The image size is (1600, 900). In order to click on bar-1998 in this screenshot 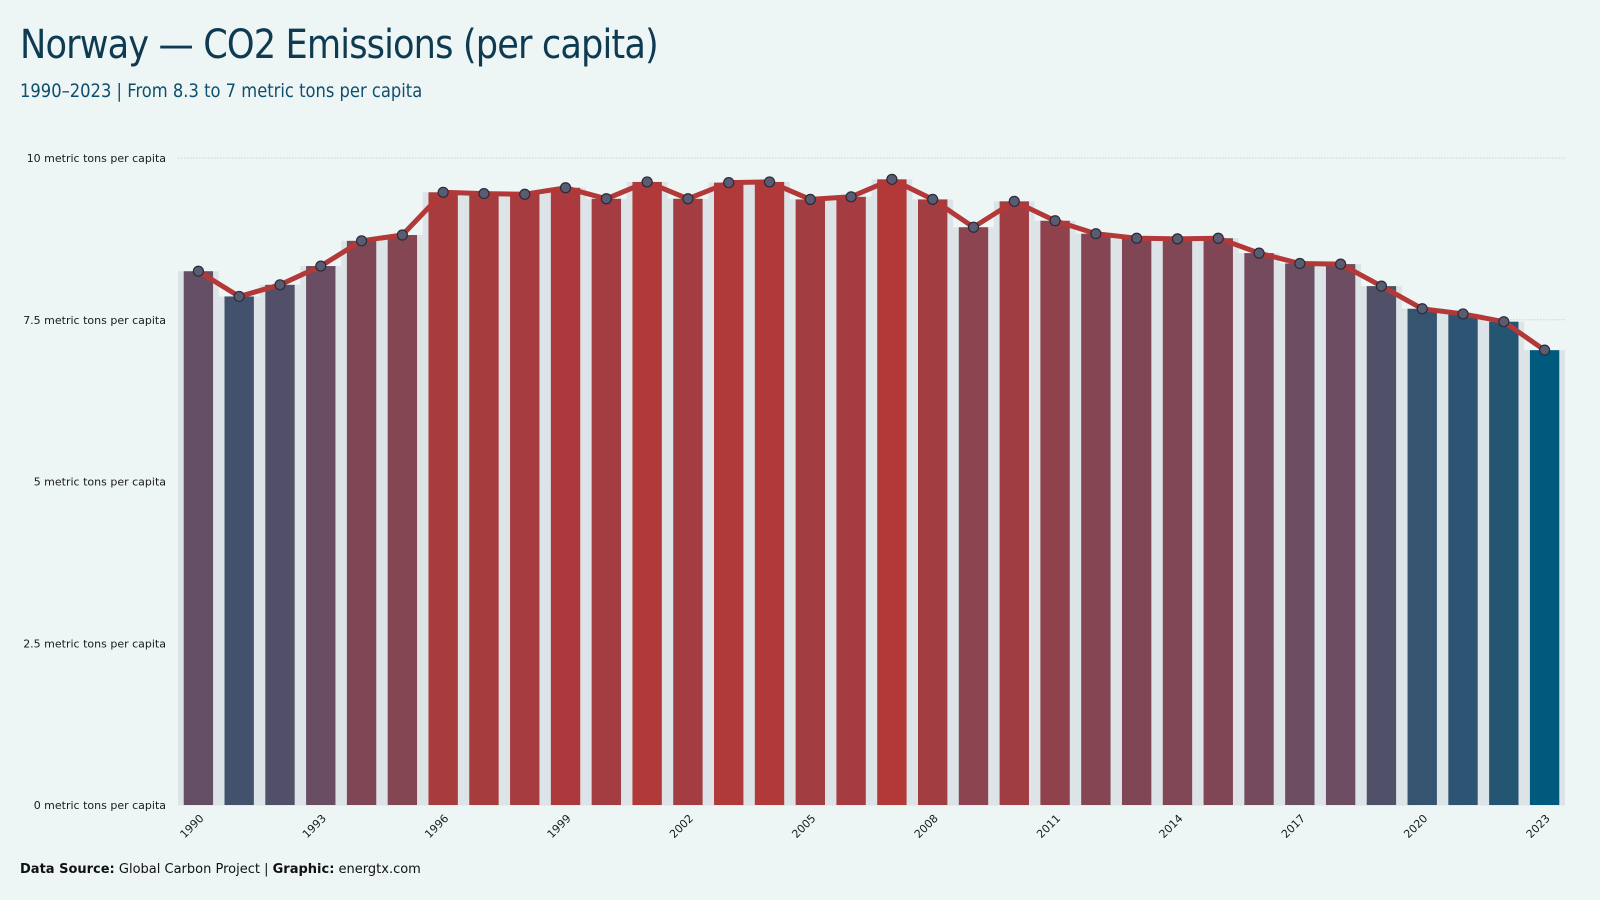, I will do `click(525, 499)`.